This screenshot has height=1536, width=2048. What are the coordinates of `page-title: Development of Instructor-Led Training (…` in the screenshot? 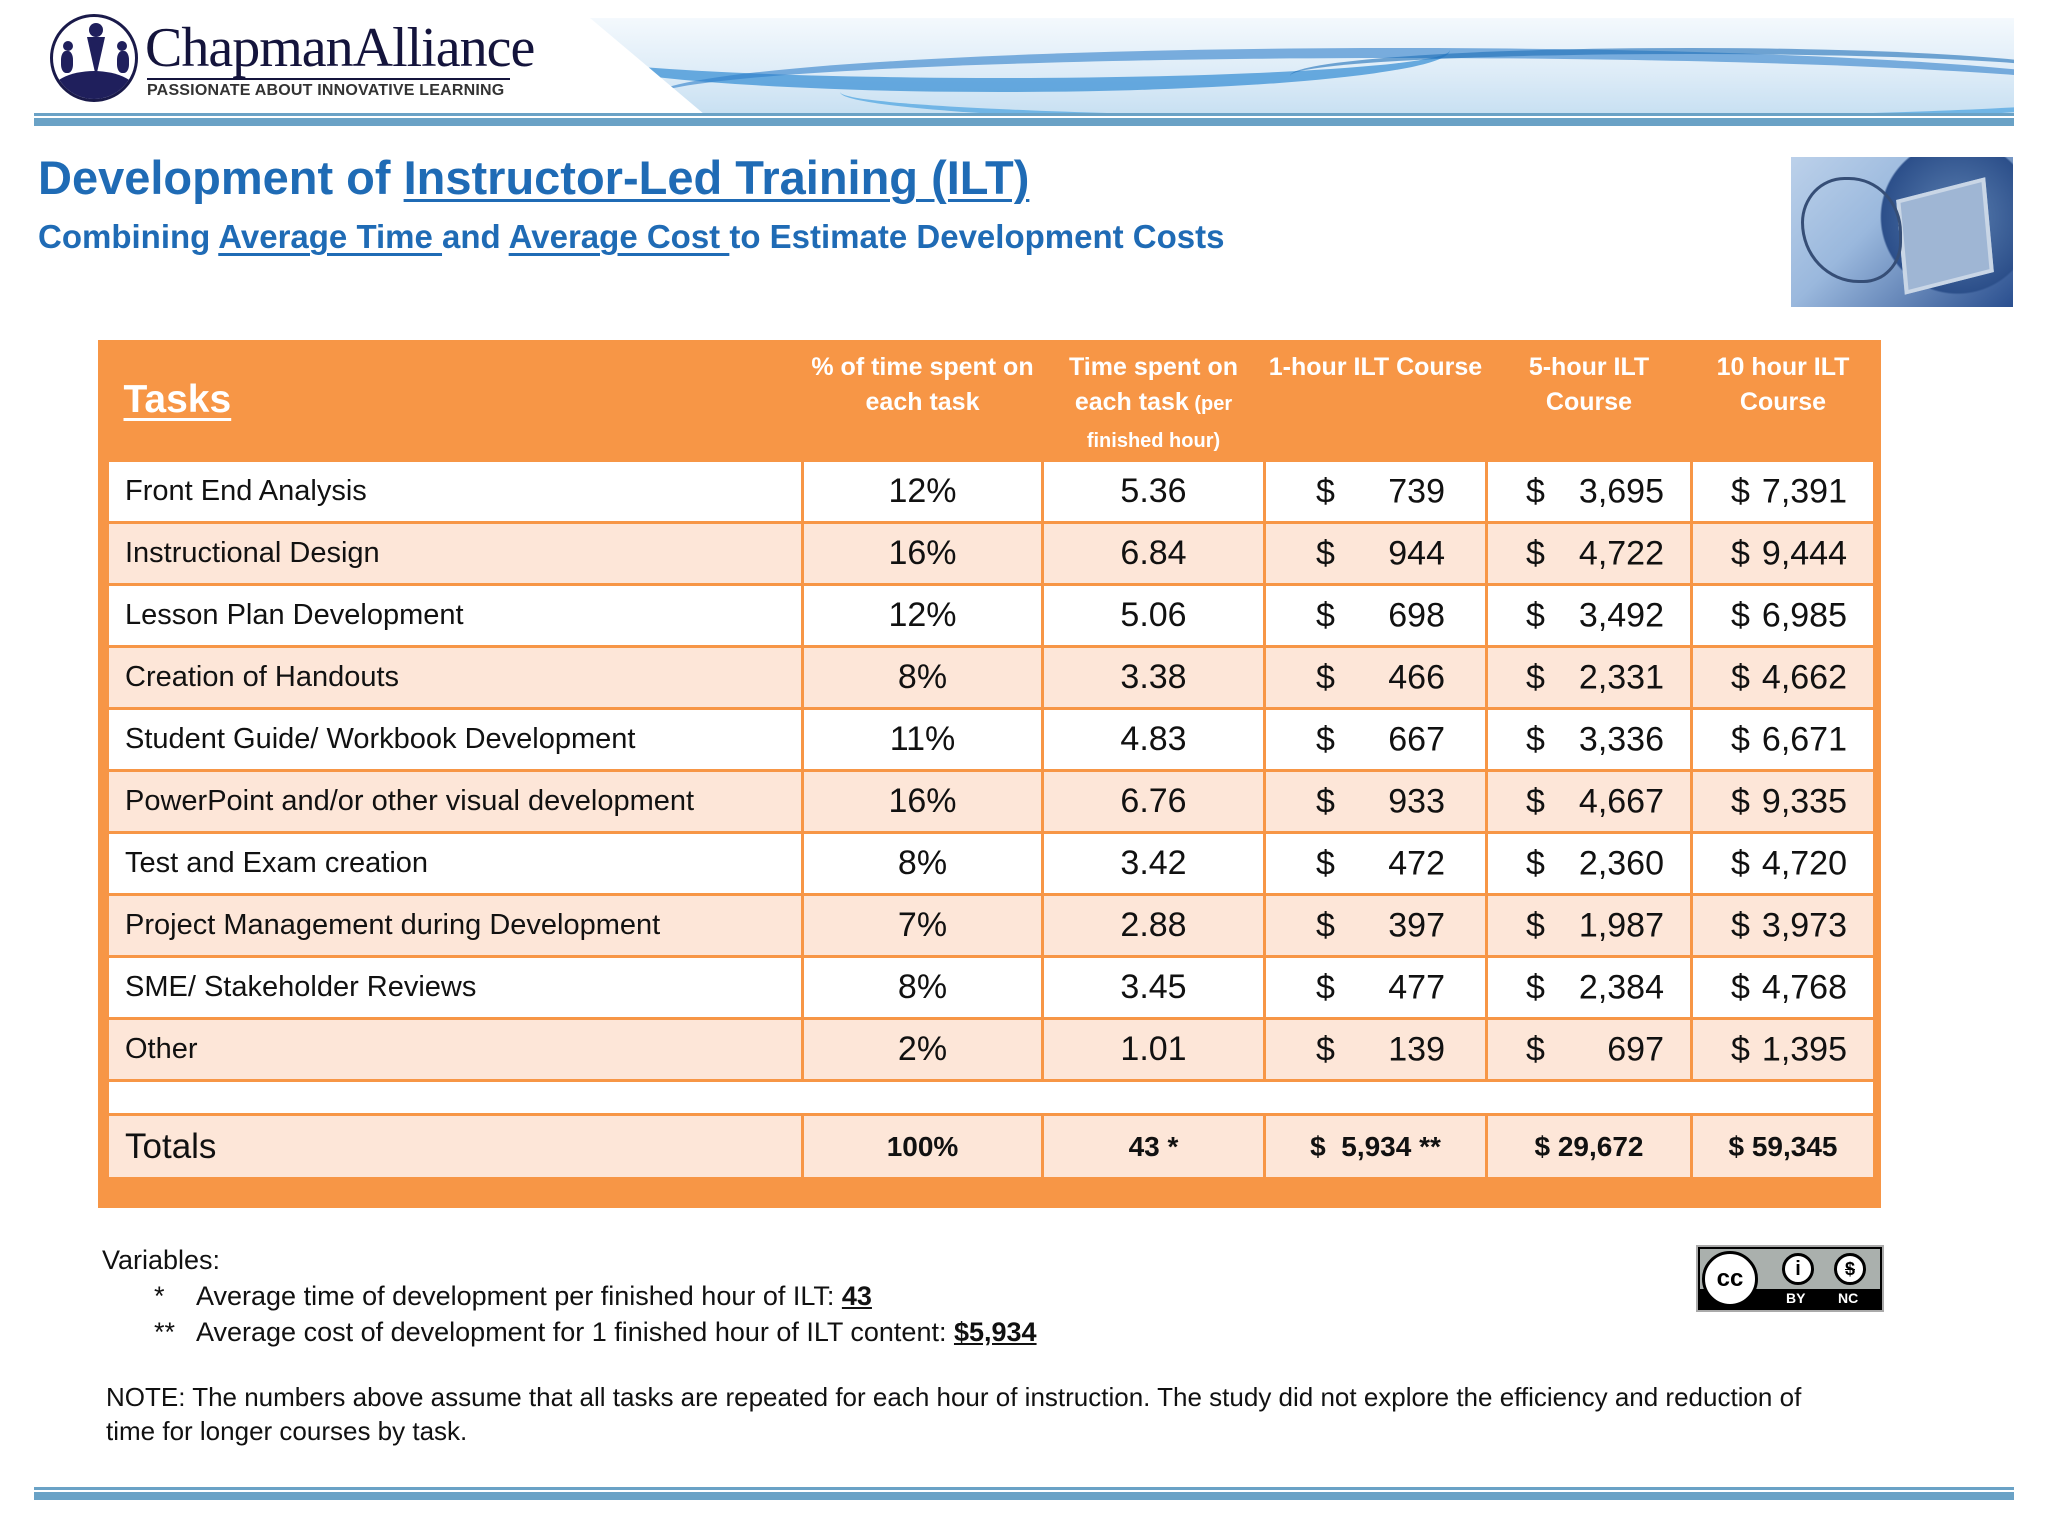 It's located at (533, 177).